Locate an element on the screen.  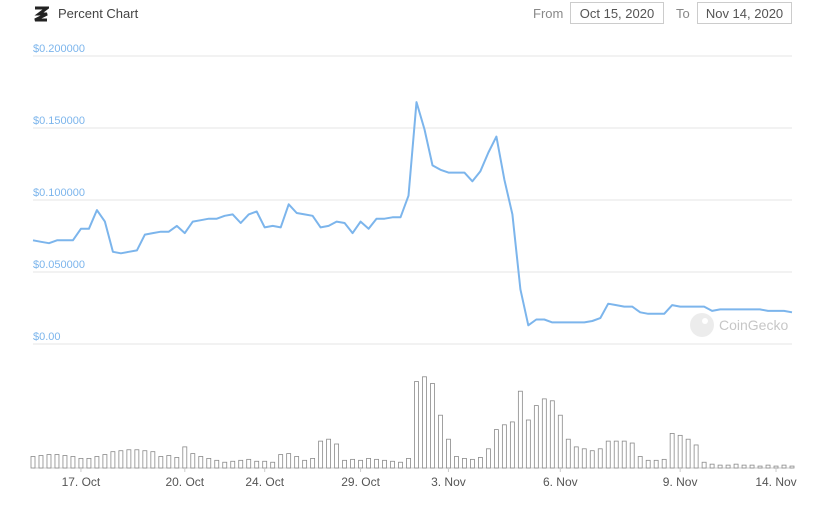
x-tick-label: 24. Oct is located at coordinates (264, 482).